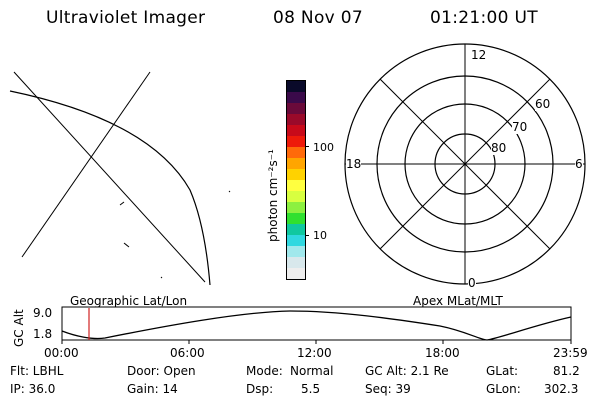 Image resolution: width=600 pixels, height=400 pixels. I want to click on geographic-coord-label: Geographic Lat/Lon, so click(129, 301).